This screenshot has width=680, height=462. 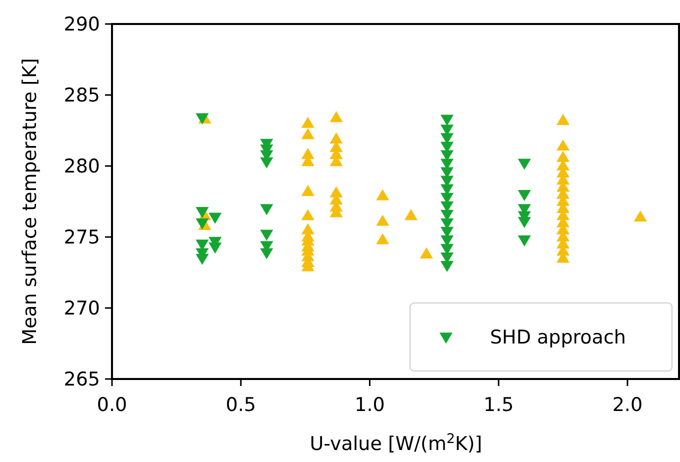 I want to click on legend-label: SHD approach, so click(x=558, y=337).